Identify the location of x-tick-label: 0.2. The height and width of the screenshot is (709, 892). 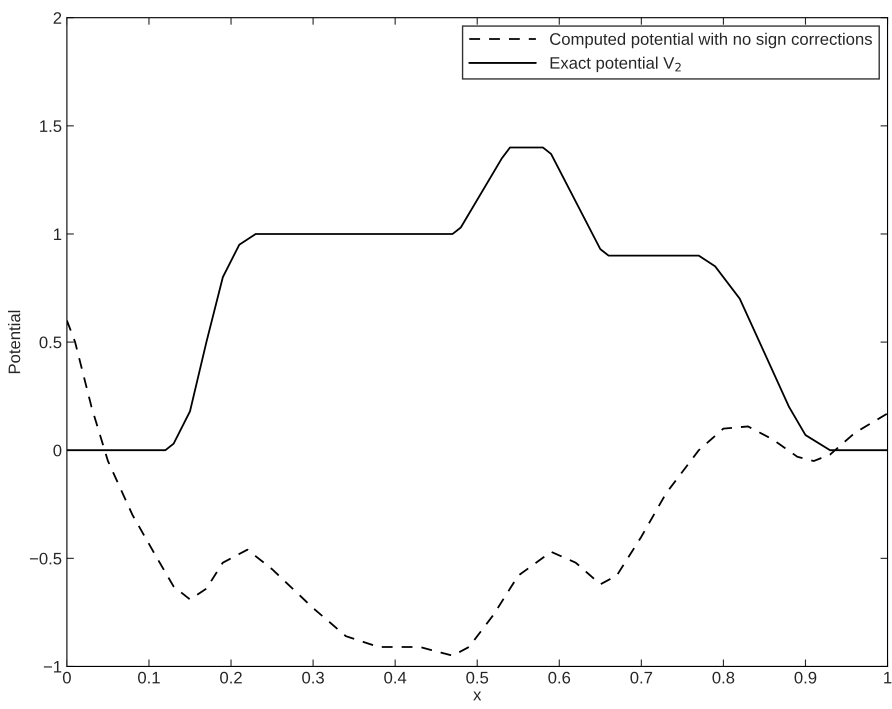
(231, 678).